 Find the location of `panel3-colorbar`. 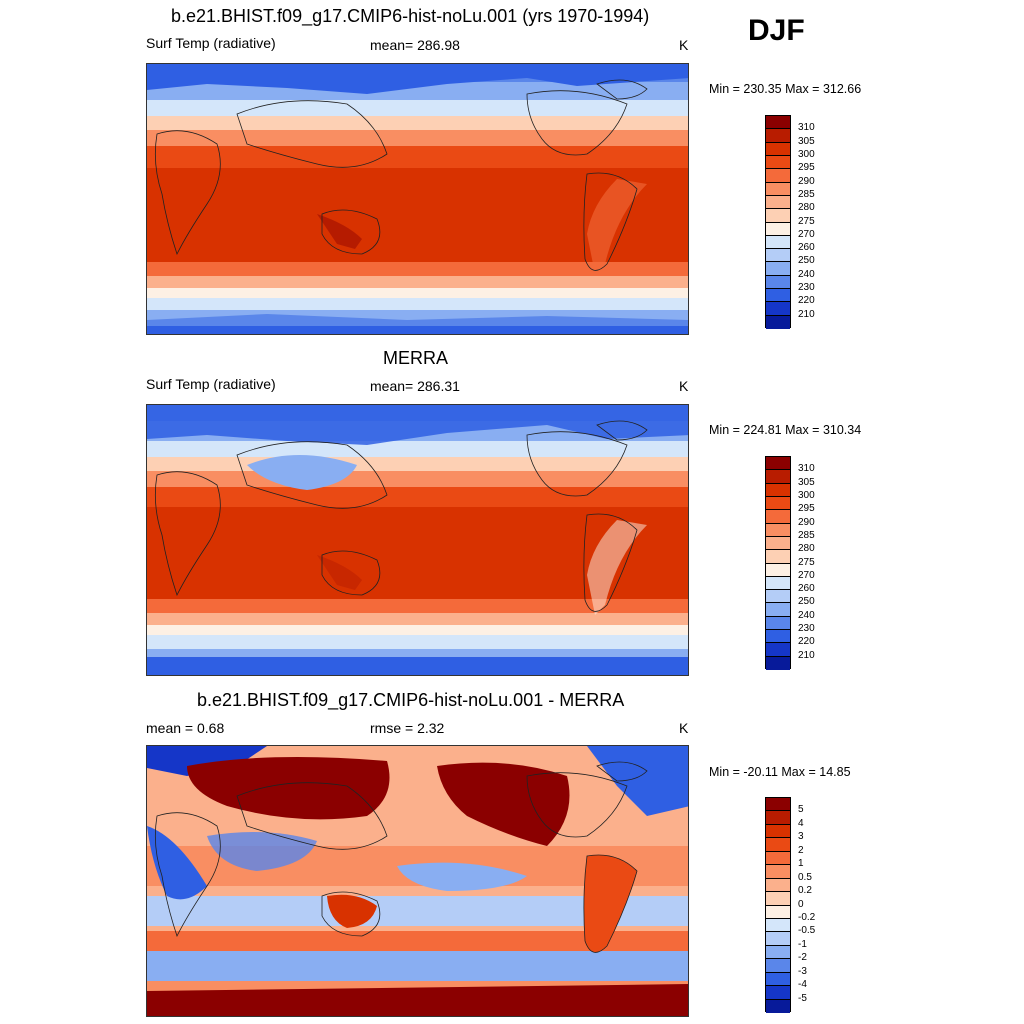

panel3-colorbar is located at coordinates (778, 905).